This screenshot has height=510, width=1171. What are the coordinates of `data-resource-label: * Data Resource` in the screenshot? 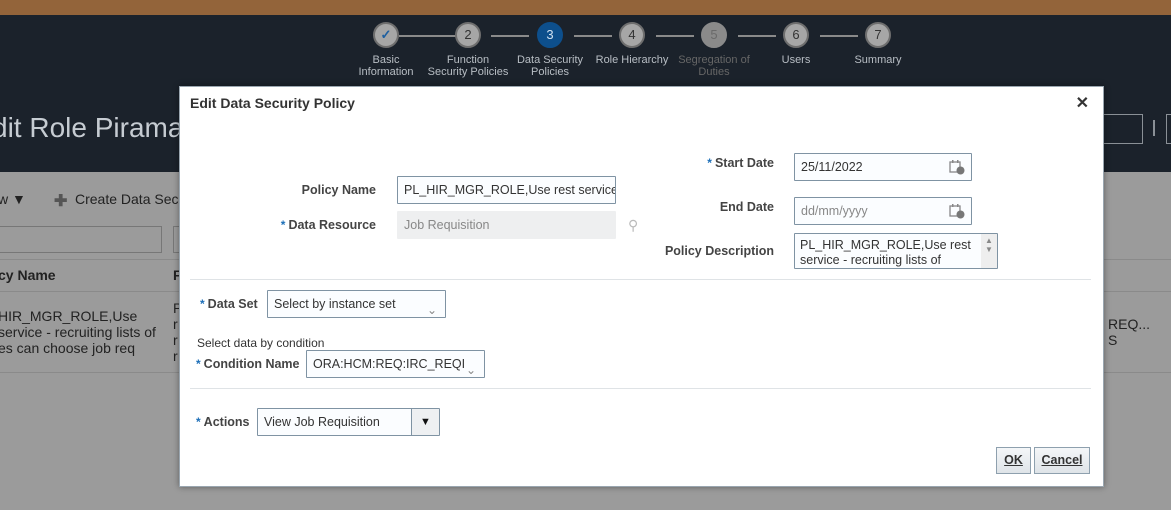 It's located at (328, 225).